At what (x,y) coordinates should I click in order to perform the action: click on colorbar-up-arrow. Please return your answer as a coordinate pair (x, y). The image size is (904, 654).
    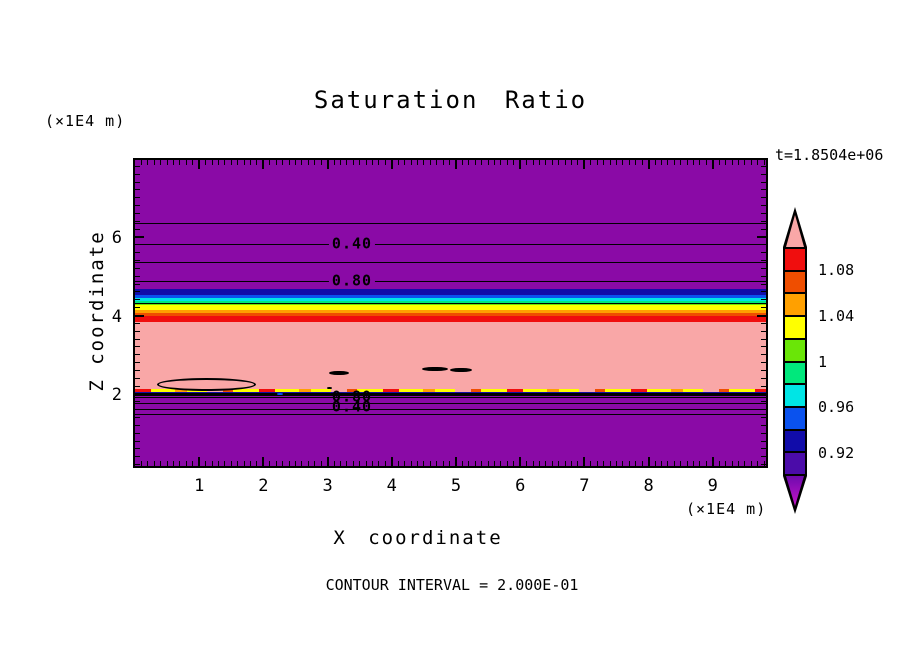
    Looking at the image, I should click on (795, 227).